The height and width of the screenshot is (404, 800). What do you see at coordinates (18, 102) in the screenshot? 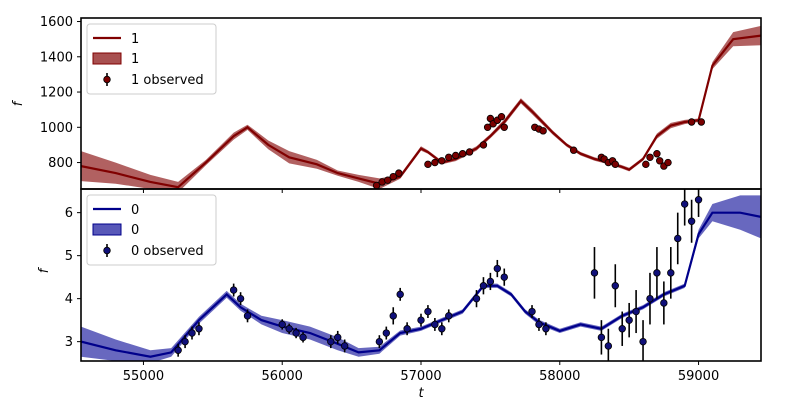
I see `top-ylabel: f` at bounding box center [18, 102].